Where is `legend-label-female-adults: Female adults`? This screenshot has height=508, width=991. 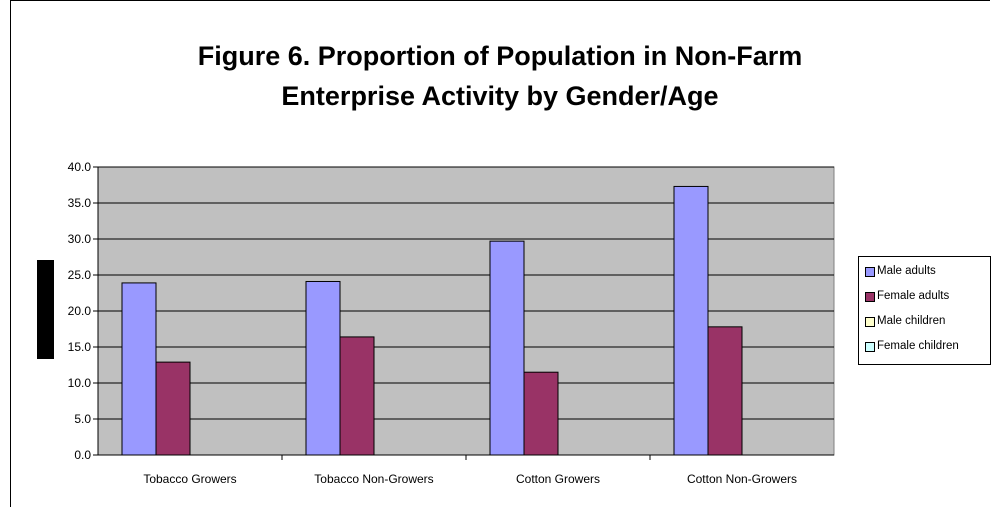
legend-label-female-adults: Female adults is located at coordinates (913, 296).